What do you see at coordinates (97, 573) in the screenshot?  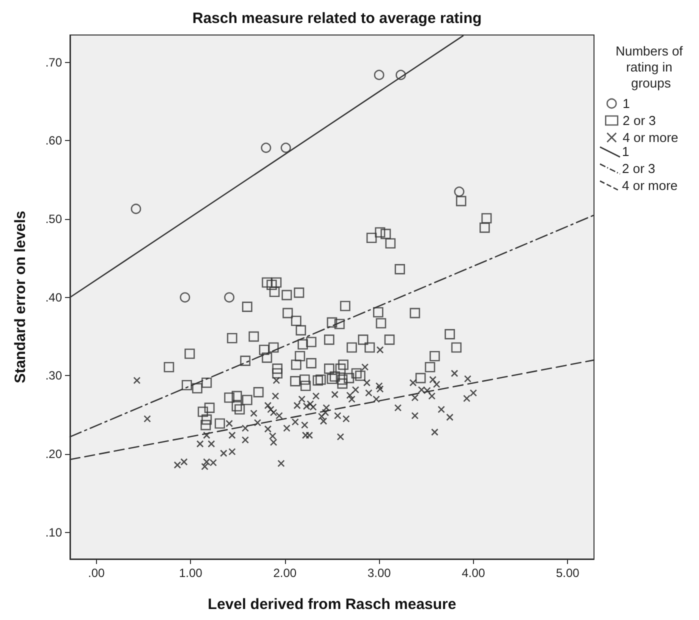 I see `x-tick-label: .00` at bounding box center [97, 573].